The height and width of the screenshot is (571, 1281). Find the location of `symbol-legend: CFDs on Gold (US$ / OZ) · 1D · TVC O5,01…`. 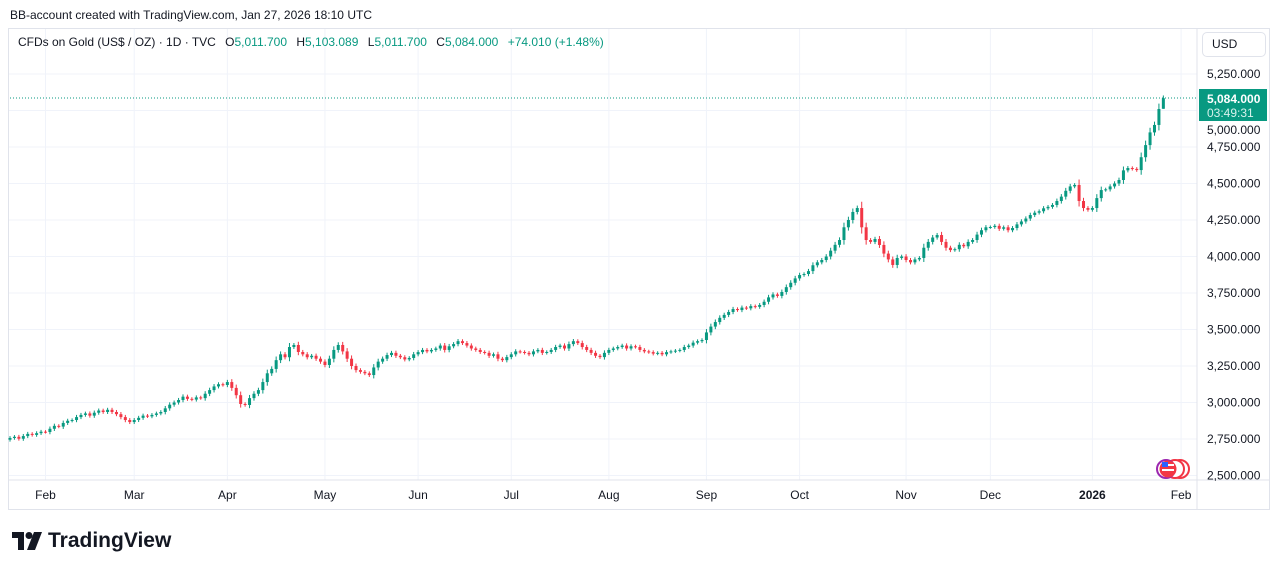

symbol-legend: CFDs on Gold (US$ / OZ) · 1D · TVC O5,01… is located at coordinates (311, 42).